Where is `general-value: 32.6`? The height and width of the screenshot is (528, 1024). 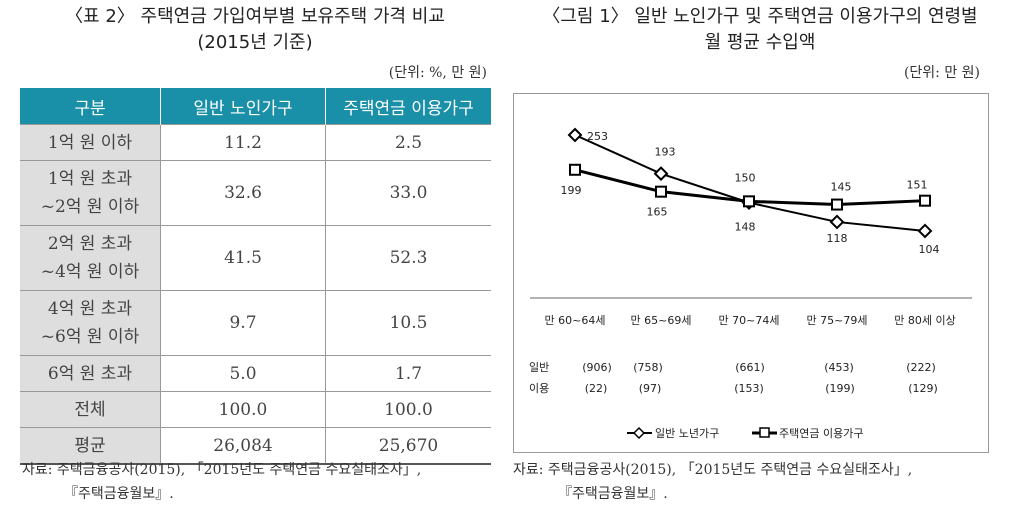 general-value: 32.6 is located at coordinates (243, 193).